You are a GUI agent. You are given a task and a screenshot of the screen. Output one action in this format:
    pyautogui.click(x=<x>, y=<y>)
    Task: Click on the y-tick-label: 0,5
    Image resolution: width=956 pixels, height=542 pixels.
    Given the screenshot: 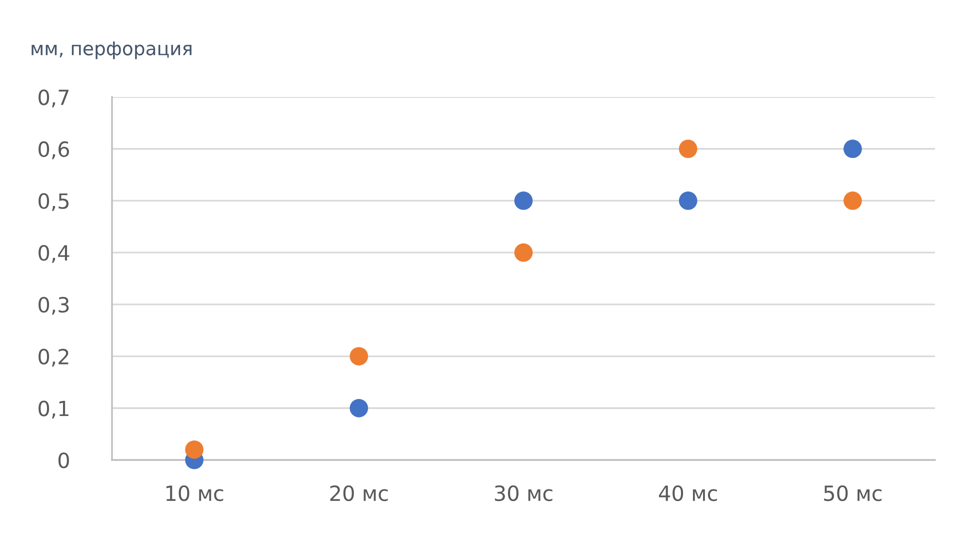 What is the action you would take?
    pyautogui.click(x=53, y=202)
    